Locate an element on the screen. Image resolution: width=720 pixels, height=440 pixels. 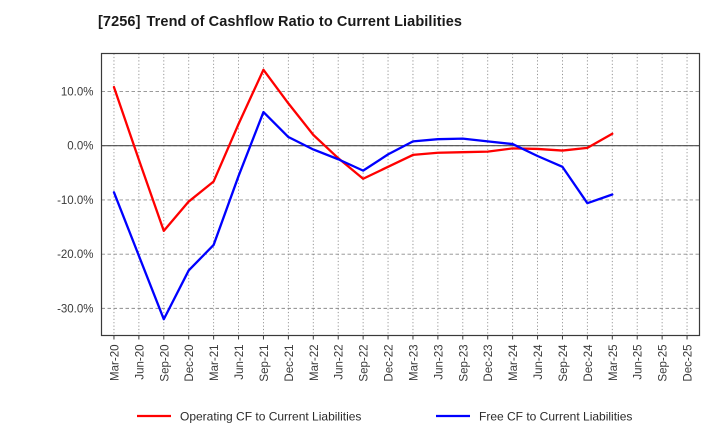
x-tick-label: Mar-21 is located at coordinates (215, 363).